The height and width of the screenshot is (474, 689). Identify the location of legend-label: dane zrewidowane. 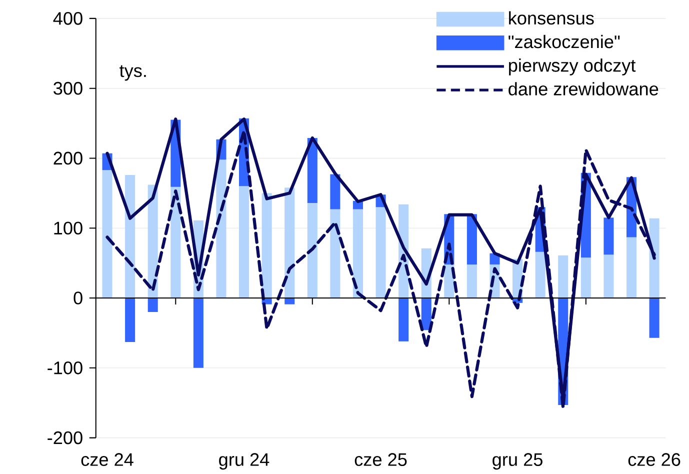
(583, 89).